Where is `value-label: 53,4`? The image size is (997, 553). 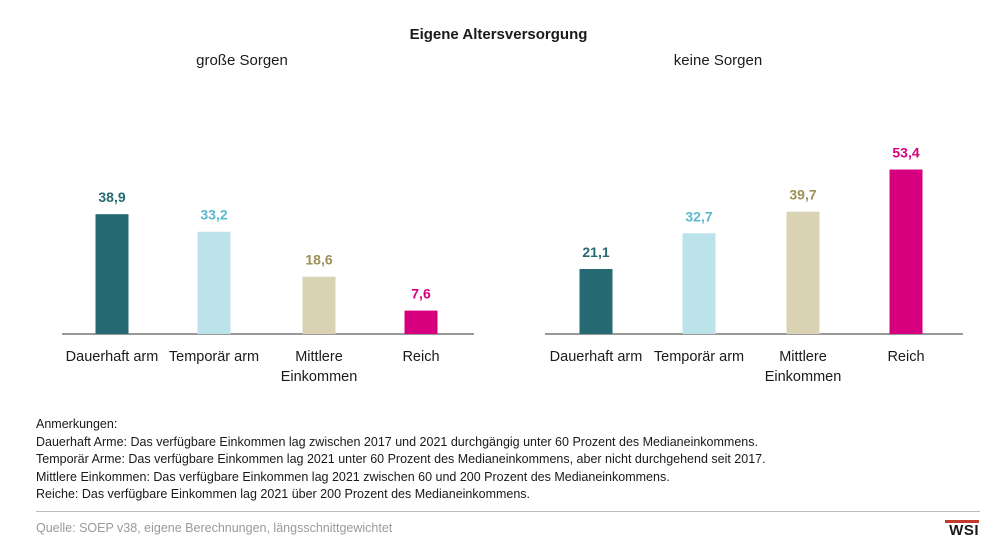
value-label: 53,4 is located at coordinates (905, 153).